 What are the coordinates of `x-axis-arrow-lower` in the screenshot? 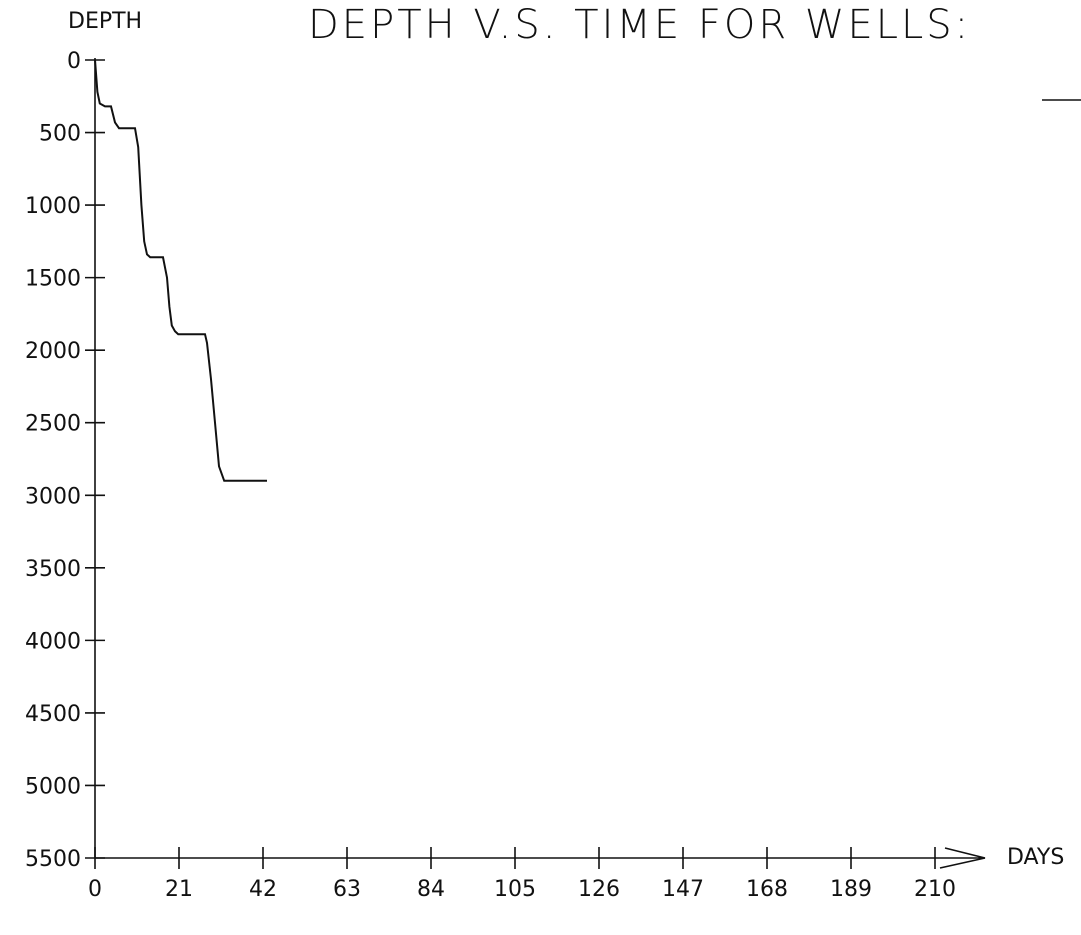 It's located at (962, 863).